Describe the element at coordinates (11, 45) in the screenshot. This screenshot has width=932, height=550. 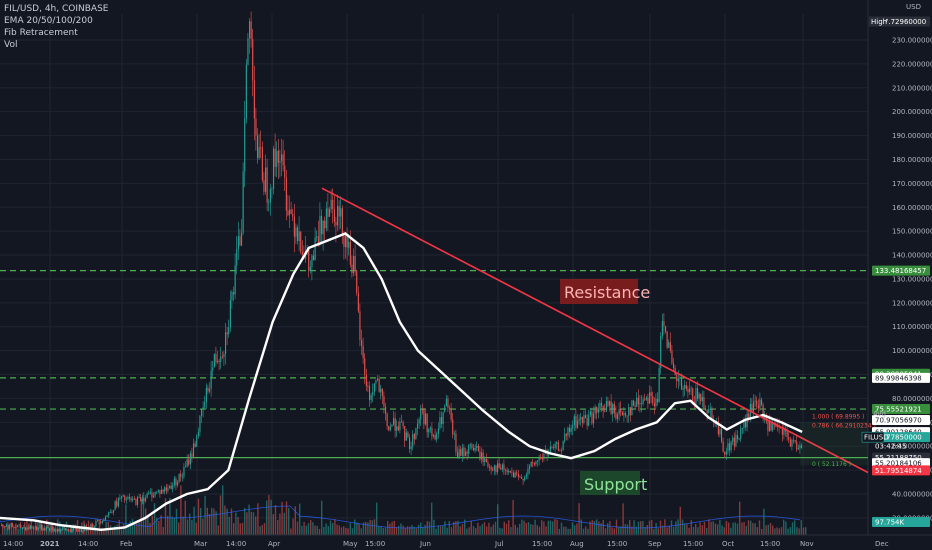
I see `legend-vol: Vol` at that location.